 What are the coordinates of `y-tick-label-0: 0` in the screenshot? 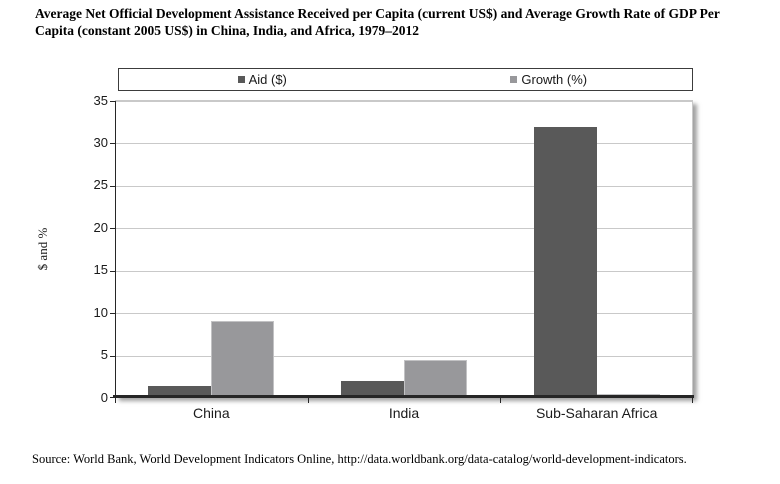 It's located at (104, 397).